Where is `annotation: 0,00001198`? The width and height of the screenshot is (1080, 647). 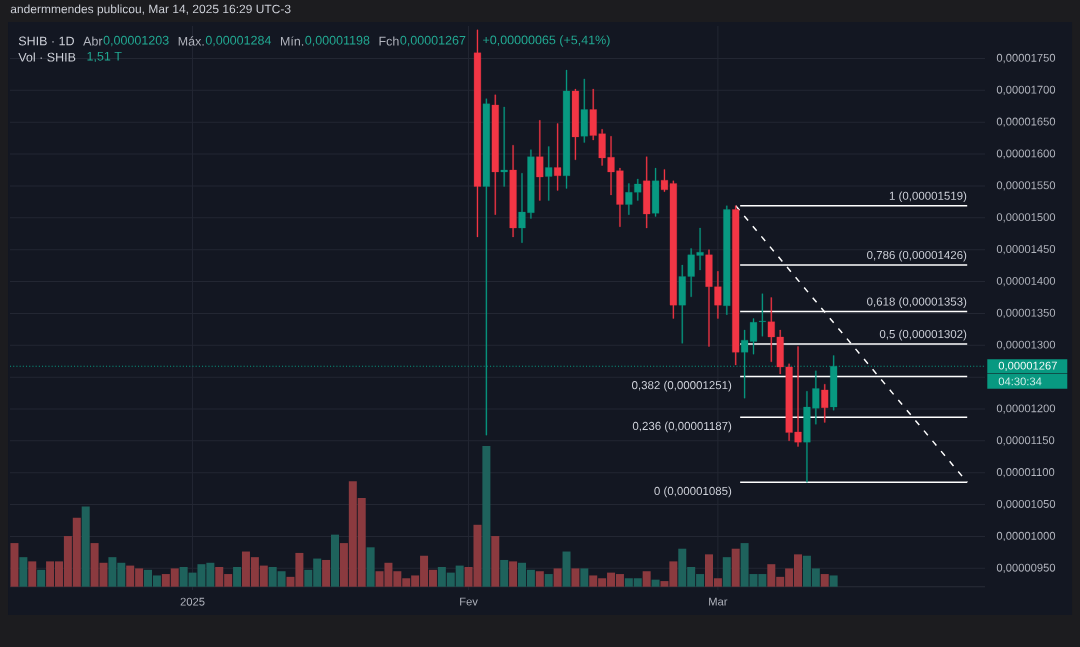
annotation: 0,00001198 is located at coordinates (337, 41).